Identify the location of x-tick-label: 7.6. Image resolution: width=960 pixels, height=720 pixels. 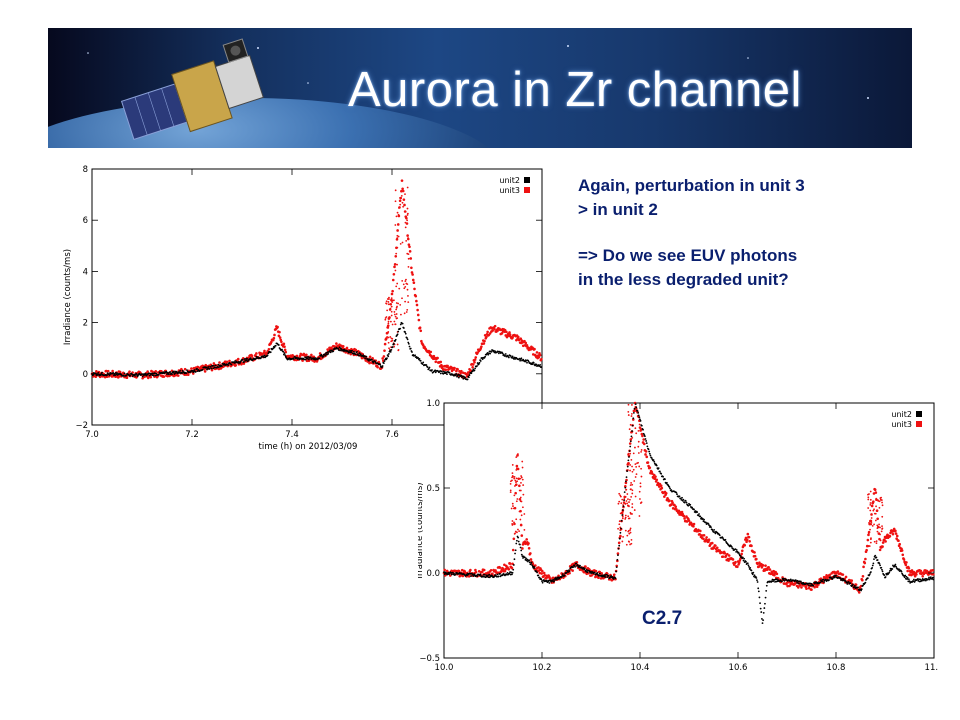
(392, 435).